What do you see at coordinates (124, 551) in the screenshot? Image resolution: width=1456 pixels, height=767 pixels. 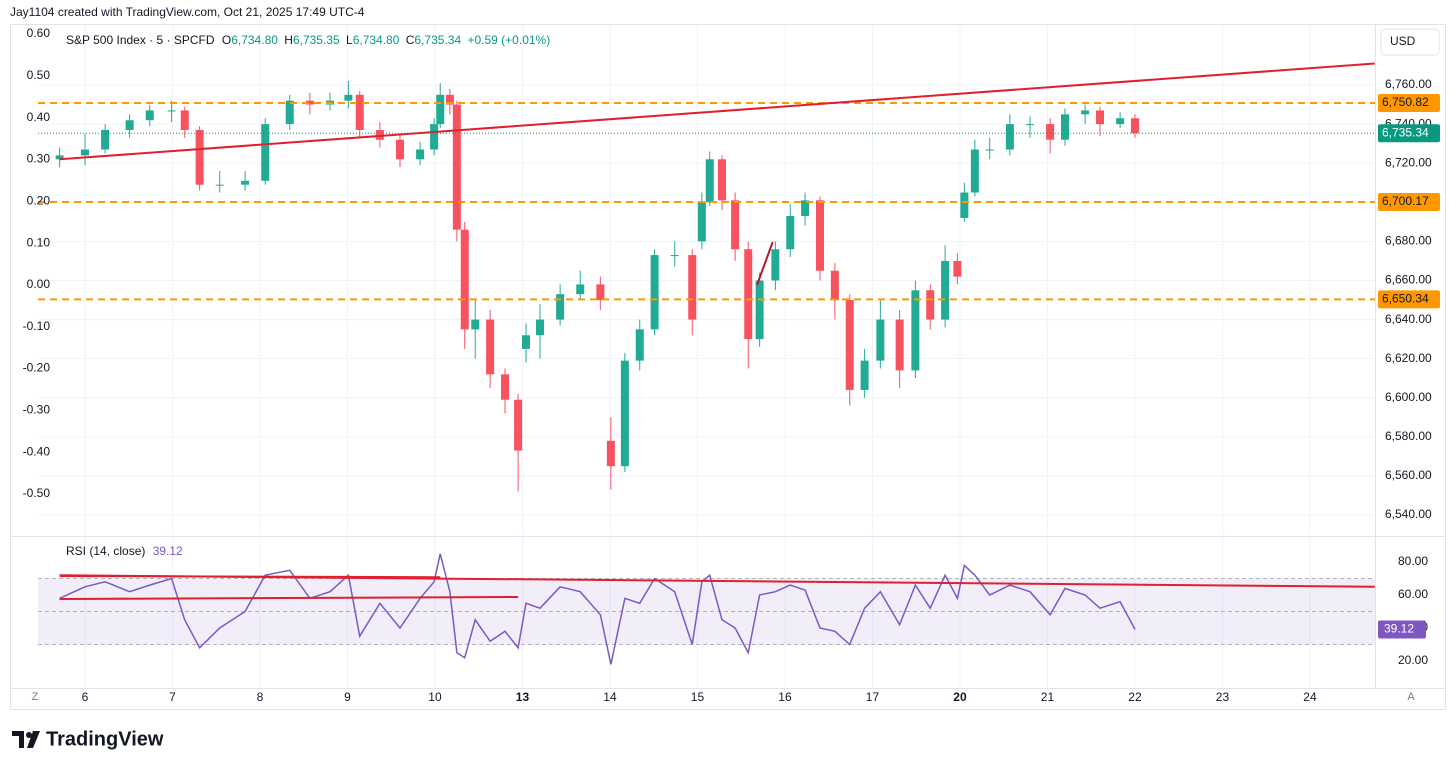 I see `rsi-legend: RSI (14, close) 39.12` at bounding box center [124, 551].